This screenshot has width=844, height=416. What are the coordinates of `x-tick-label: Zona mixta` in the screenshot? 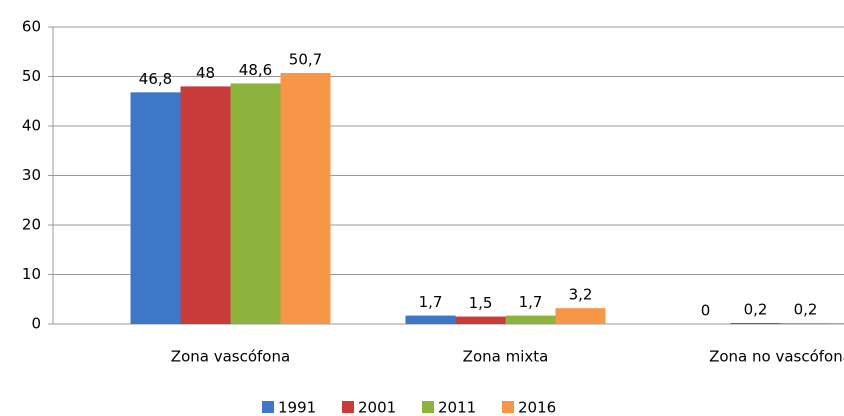 It's located at (506, 357).